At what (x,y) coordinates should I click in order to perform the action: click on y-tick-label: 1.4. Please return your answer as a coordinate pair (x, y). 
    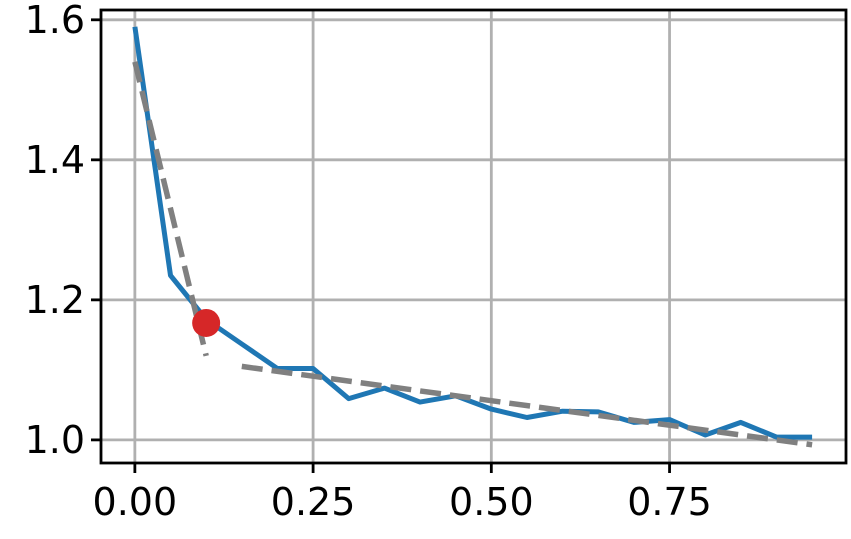
    Looking at the image, I should click on (55, 160).